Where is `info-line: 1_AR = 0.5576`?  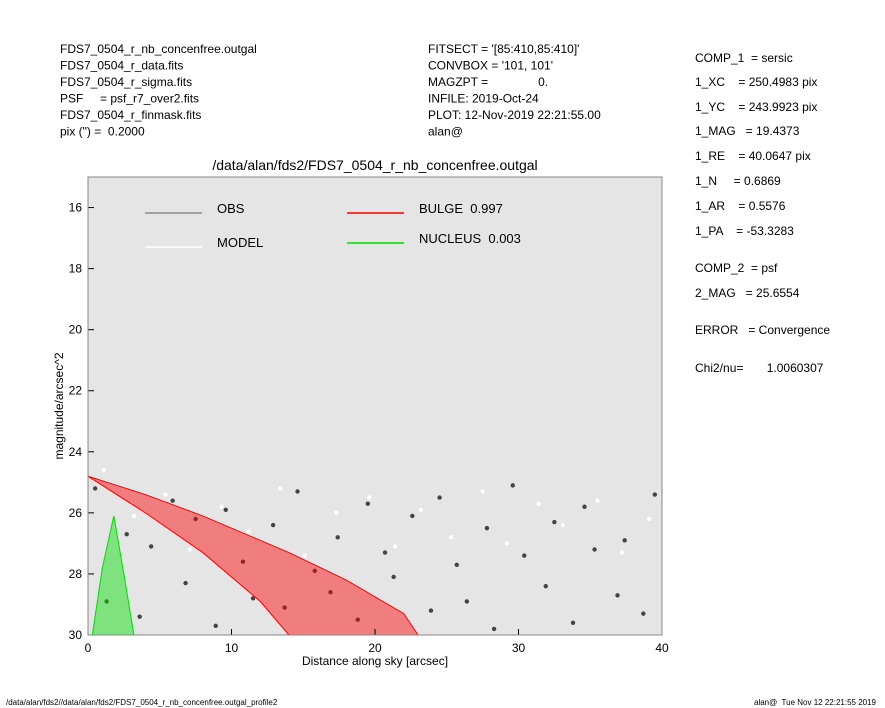 info-line: 1_AR = 0.5576 is located at coordinates (740, 206).